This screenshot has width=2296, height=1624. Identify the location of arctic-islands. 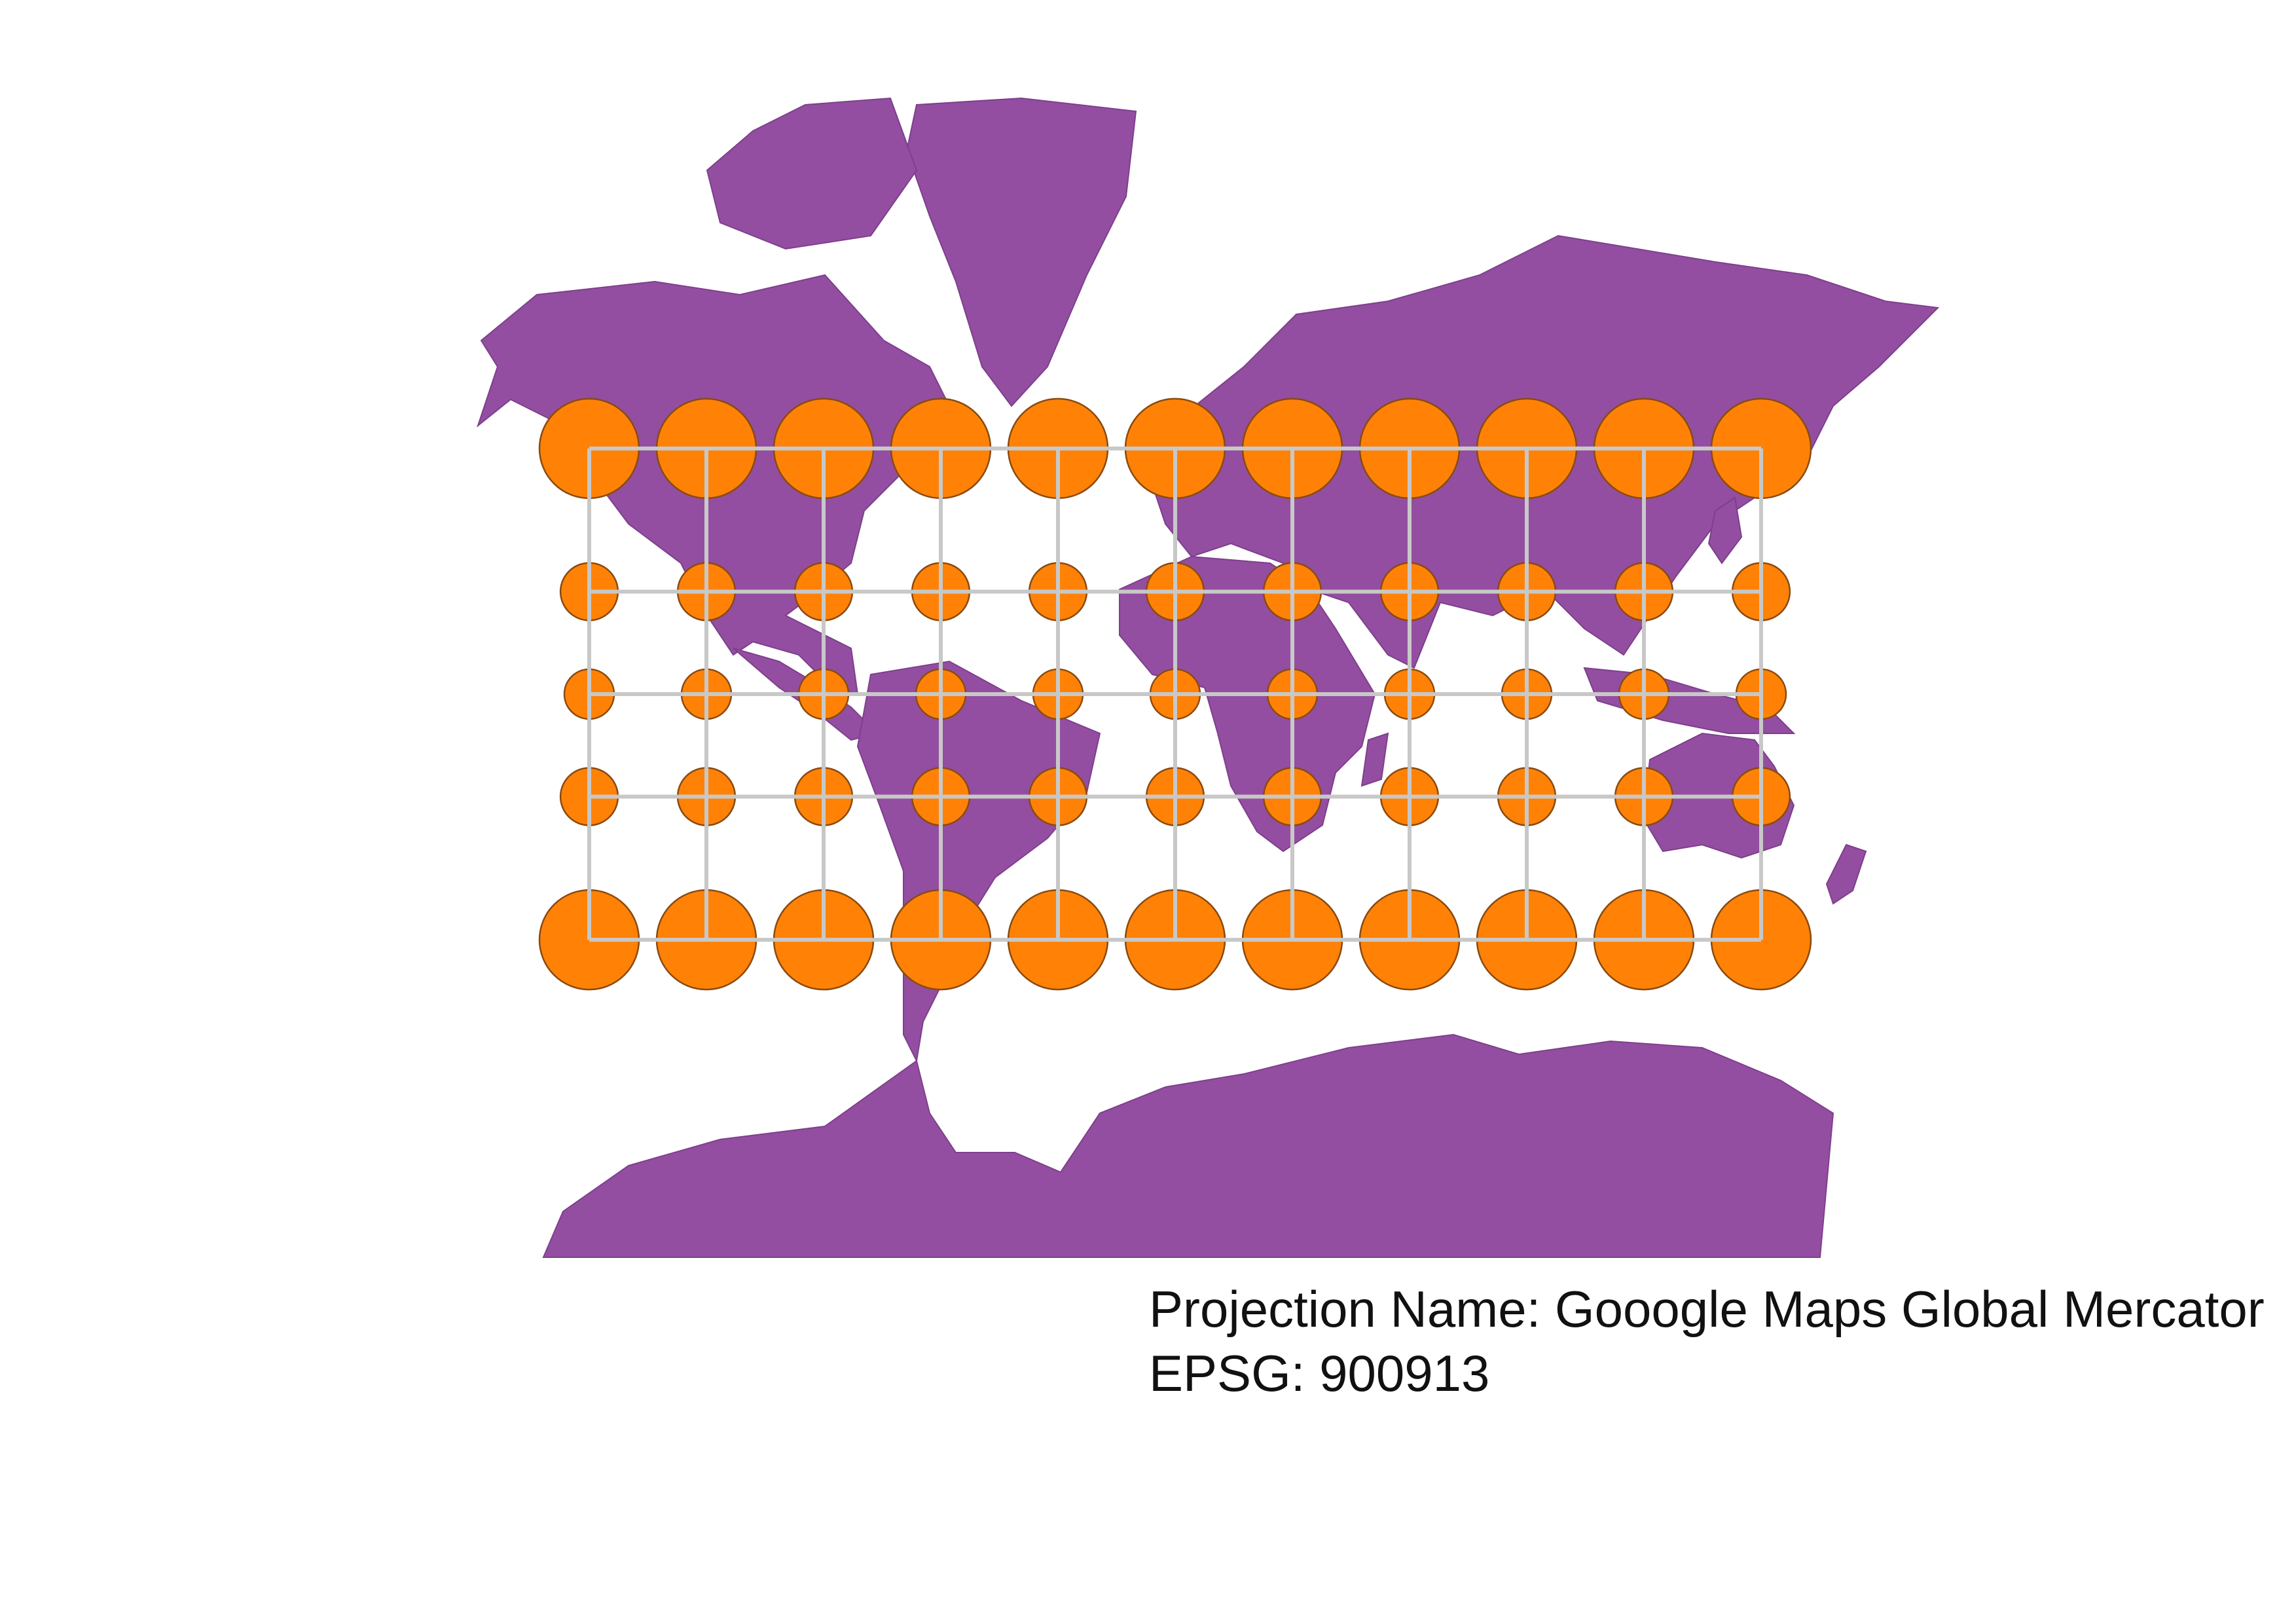
(812, 173).